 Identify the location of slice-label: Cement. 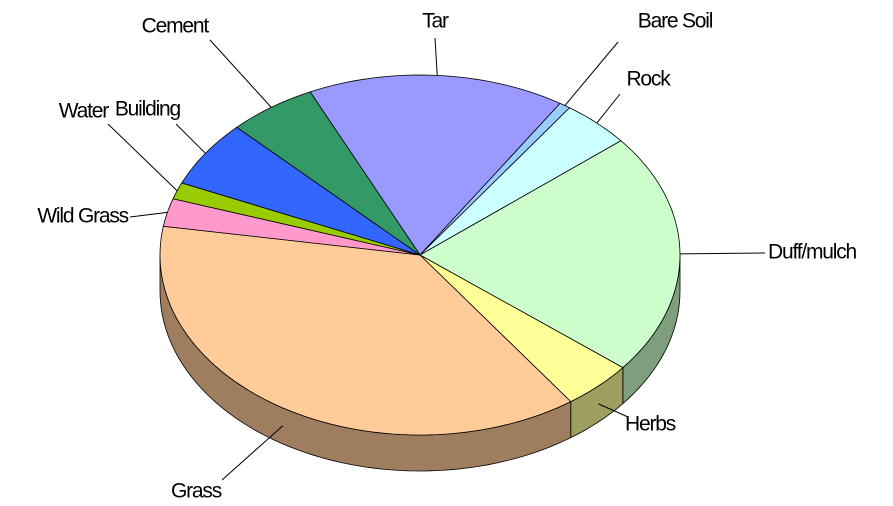
(176, 26).